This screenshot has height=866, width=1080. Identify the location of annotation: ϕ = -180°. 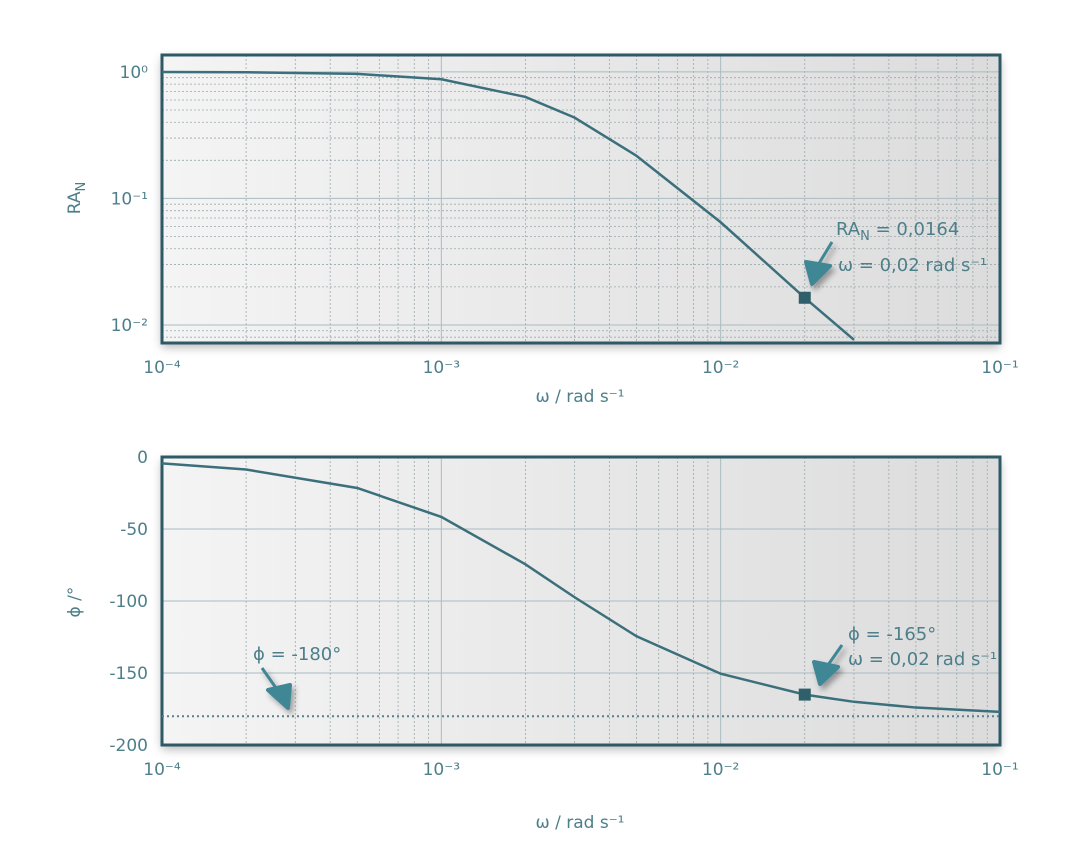
(297, 654).